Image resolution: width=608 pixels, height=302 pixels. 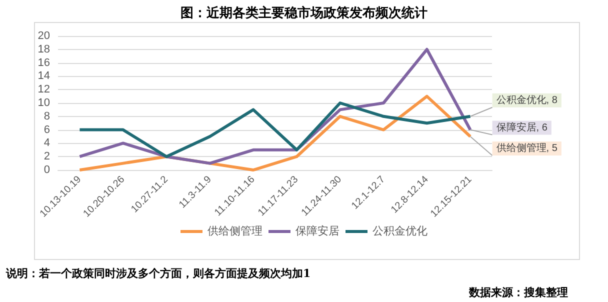 What do you see at coordinates (527, 100) in the screenshot?
I see `data-label: 公积金优化, 8` at bounding box center [527, 100].